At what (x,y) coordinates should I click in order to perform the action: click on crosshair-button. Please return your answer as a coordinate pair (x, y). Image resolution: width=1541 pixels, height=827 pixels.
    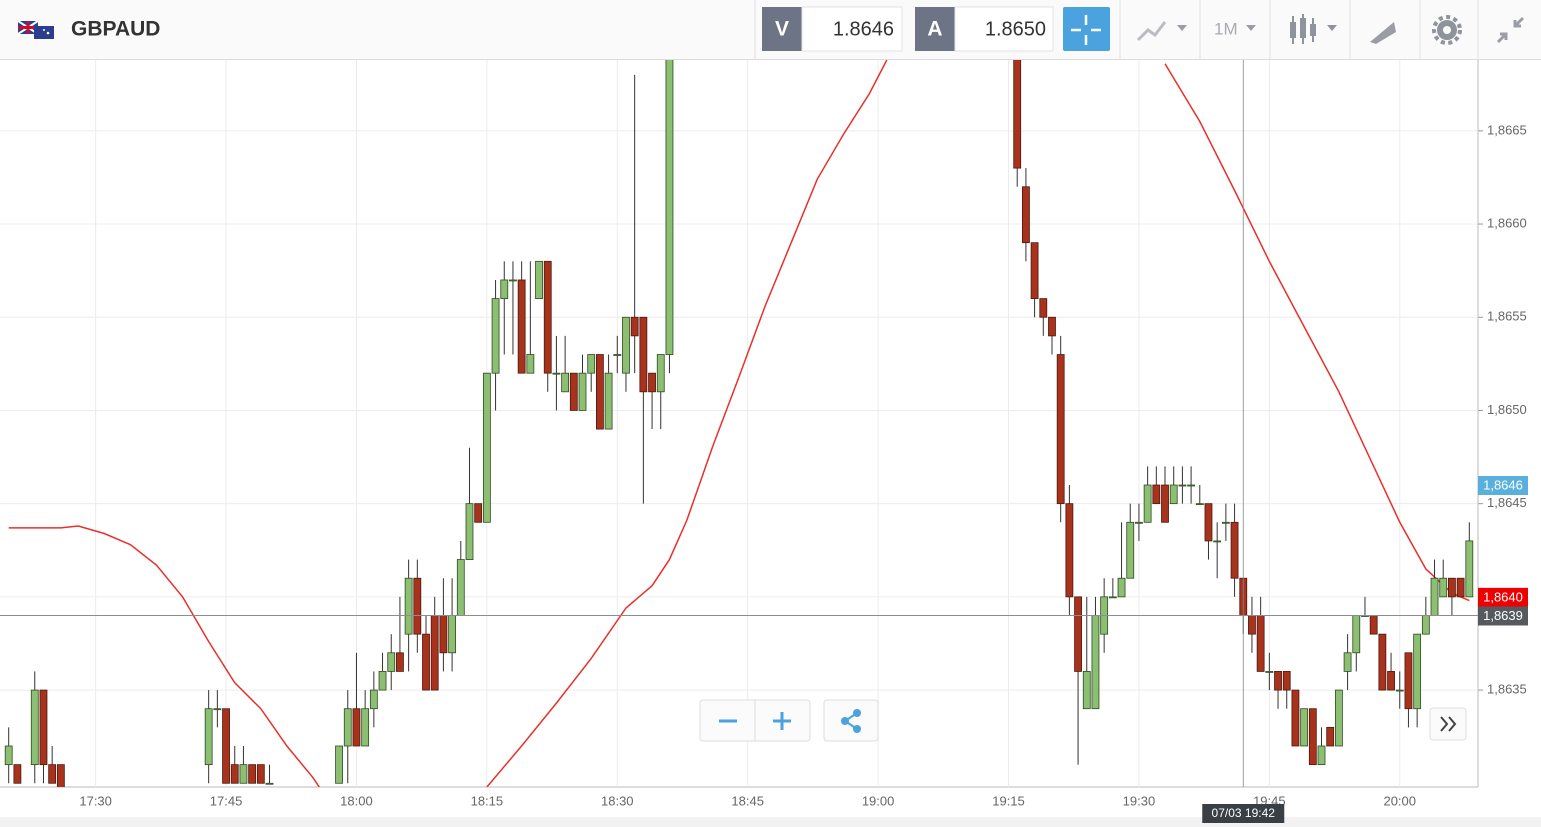
    Looking at the image, I should click on (1086, 29).